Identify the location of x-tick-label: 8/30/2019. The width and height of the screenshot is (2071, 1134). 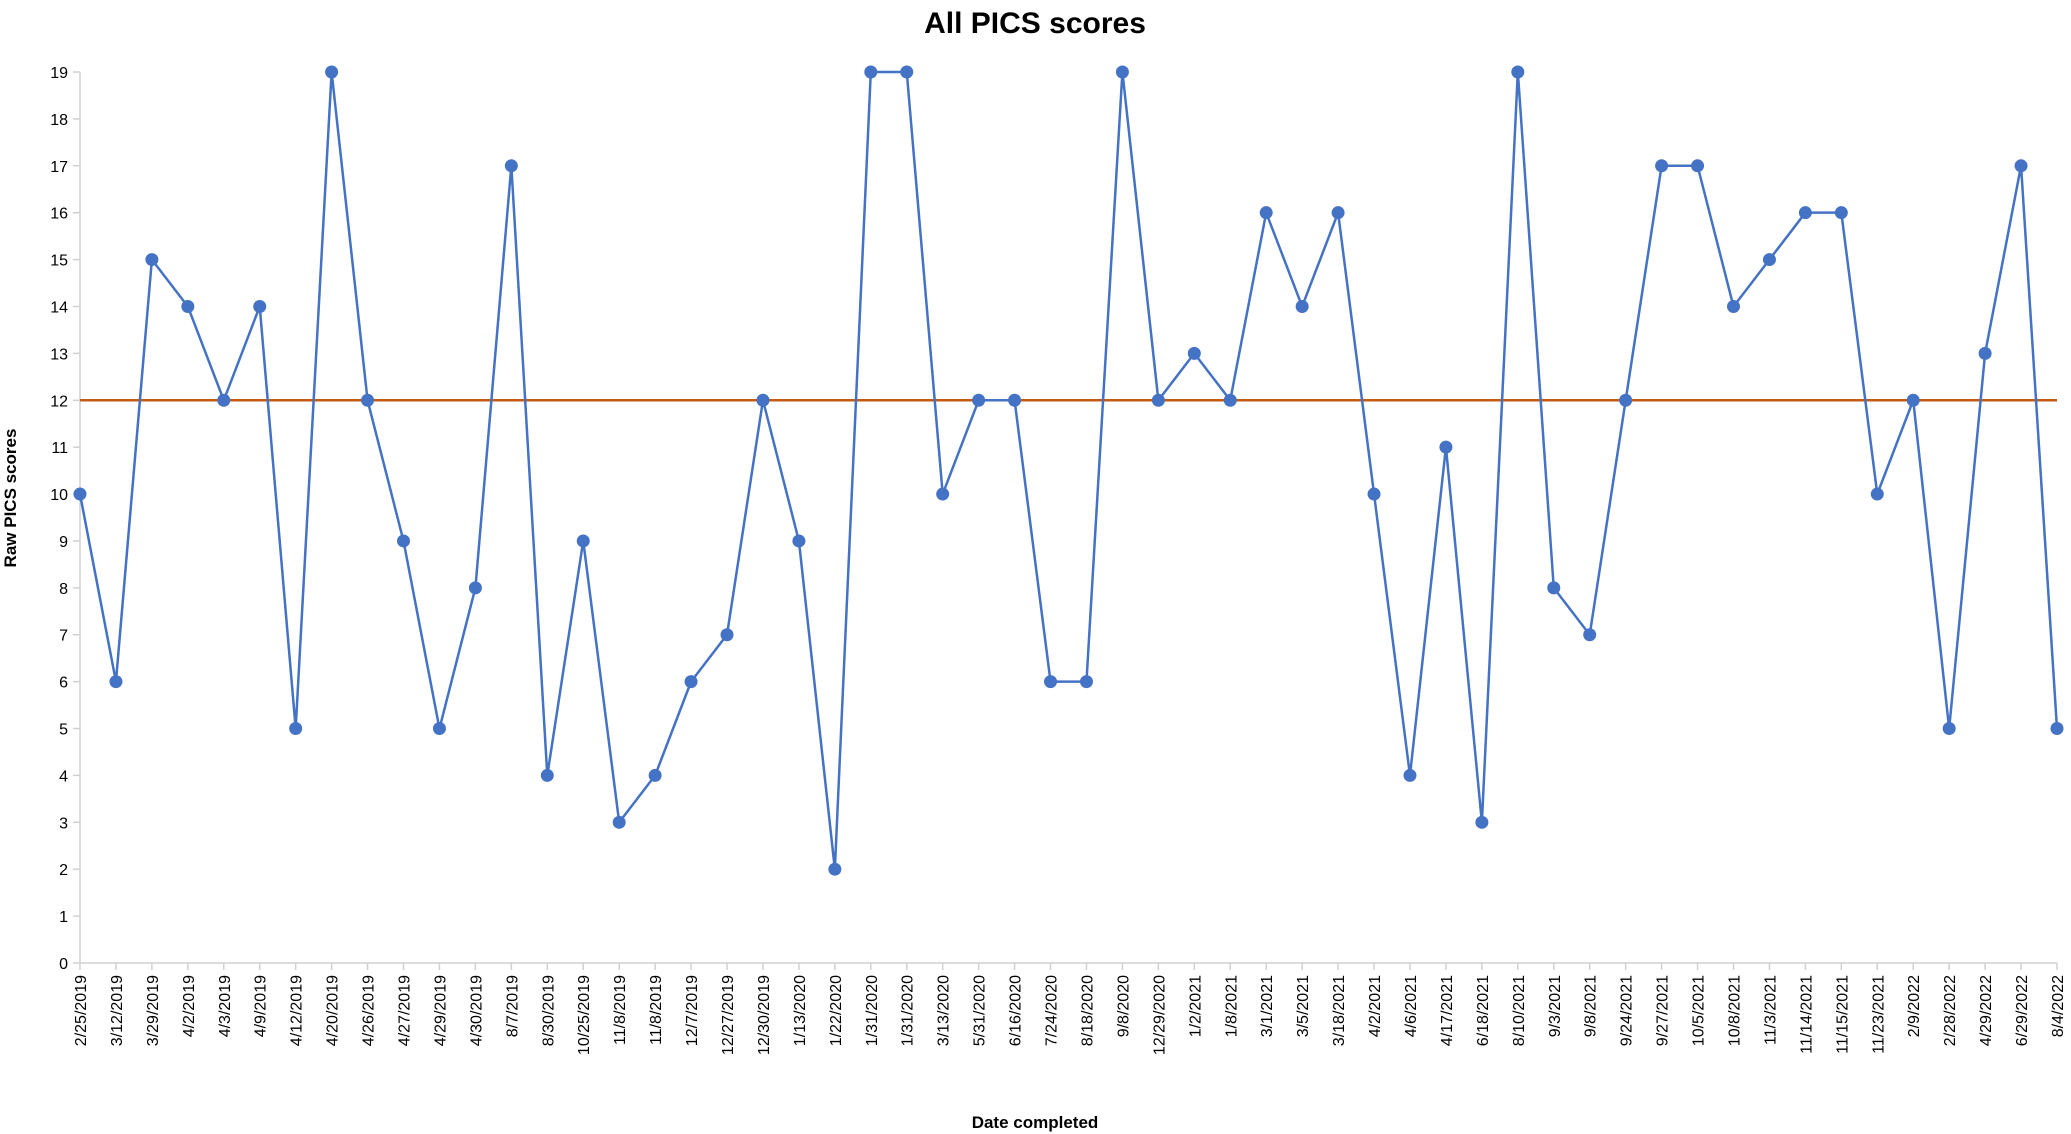
(548, 1010).